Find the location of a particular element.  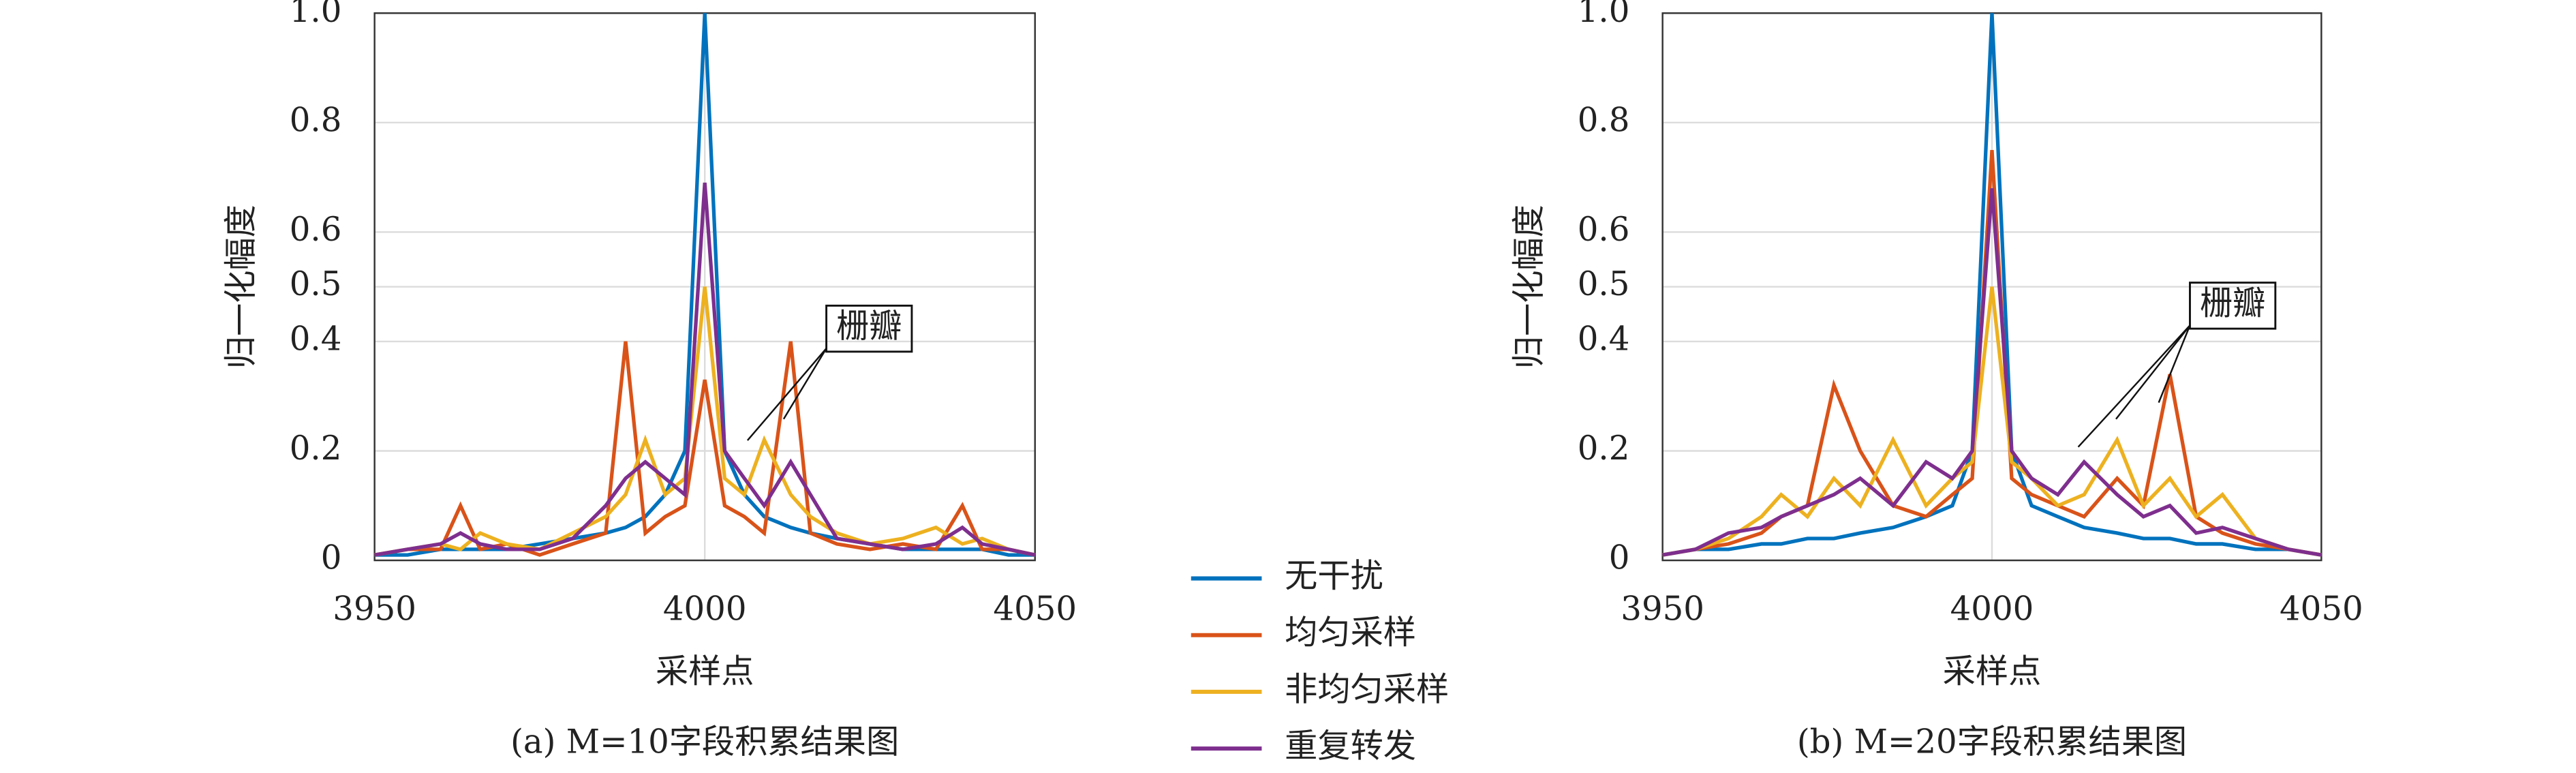

legend-label: 重复转发 is located at coordinates (1350, 746).